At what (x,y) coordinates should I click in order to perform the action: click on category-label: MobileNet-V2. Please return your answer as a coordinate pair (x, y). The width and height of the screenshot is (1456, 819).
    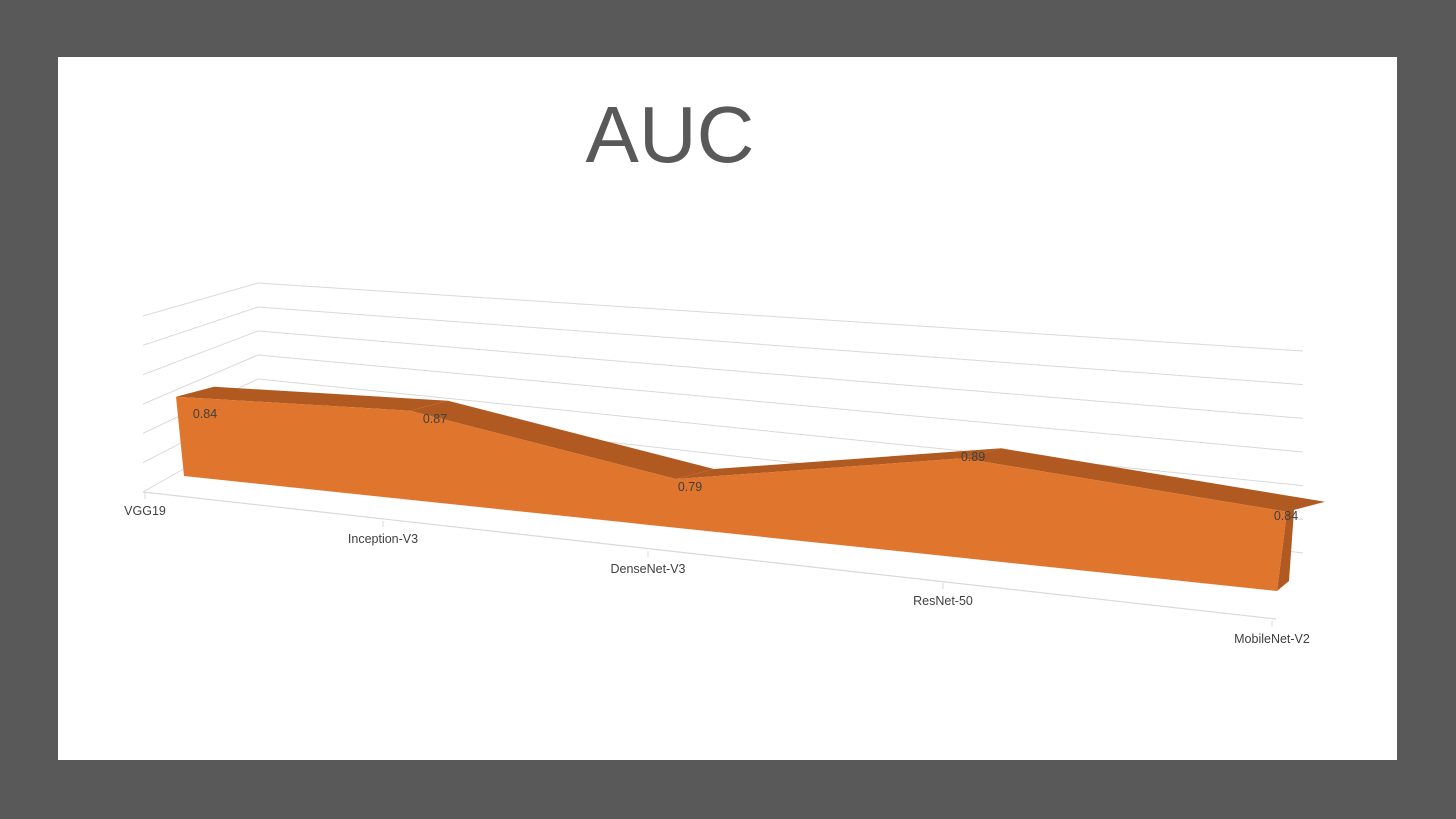
    Looking at the image, I should click on (1272, 639).